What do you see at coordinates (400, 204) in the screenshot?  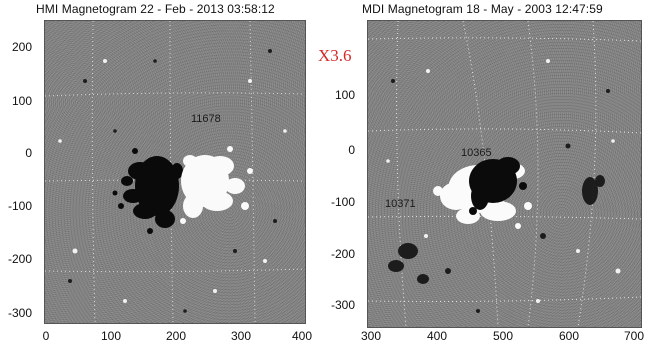 I see `right-region-label-secondary: 10371` at bounding box center [400, 204].